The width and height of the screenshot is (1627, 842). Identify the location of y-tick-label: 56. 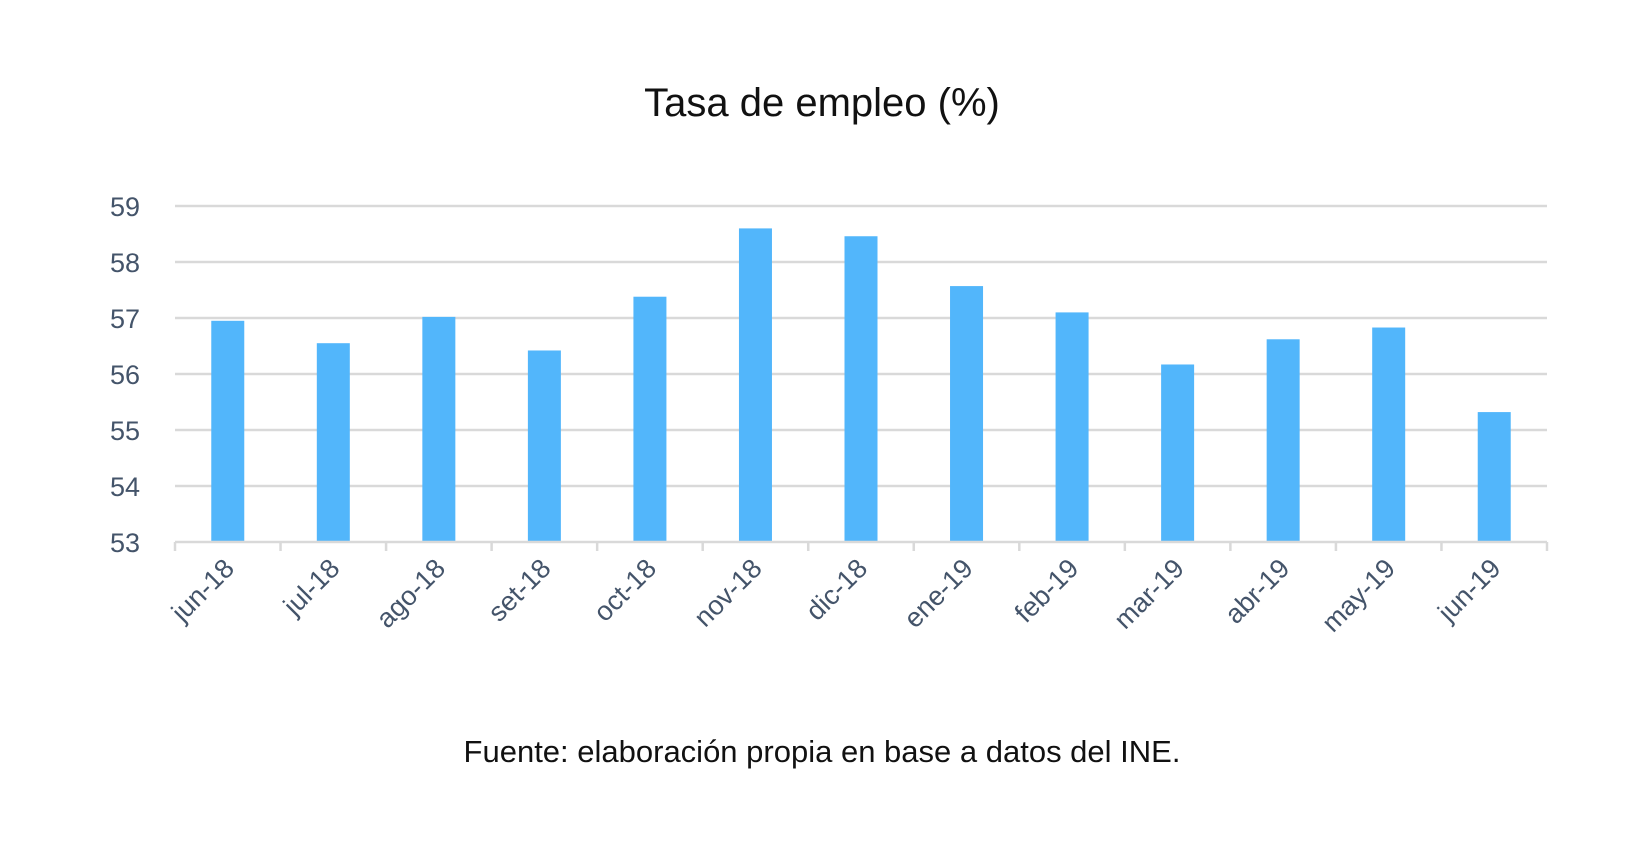
(125, 375).